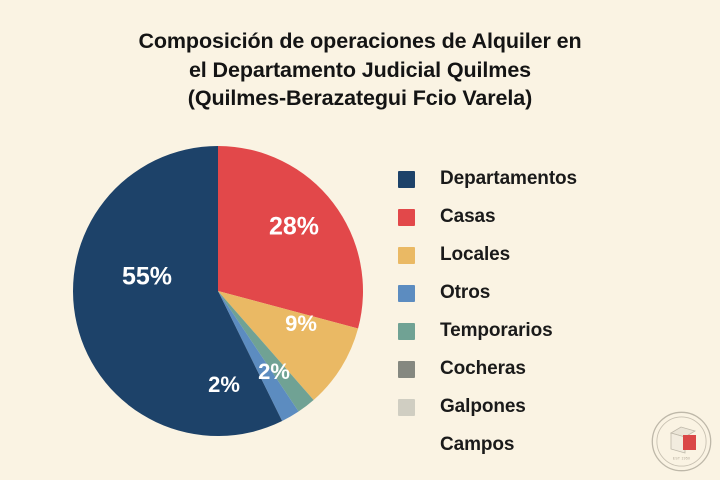 Image resolution: width=720 pixels, height=480 pixels. What do you see at coordinates (465, 292) in the screenshot?
I see `legend-label: Otros` at bounding box center [465, 292].